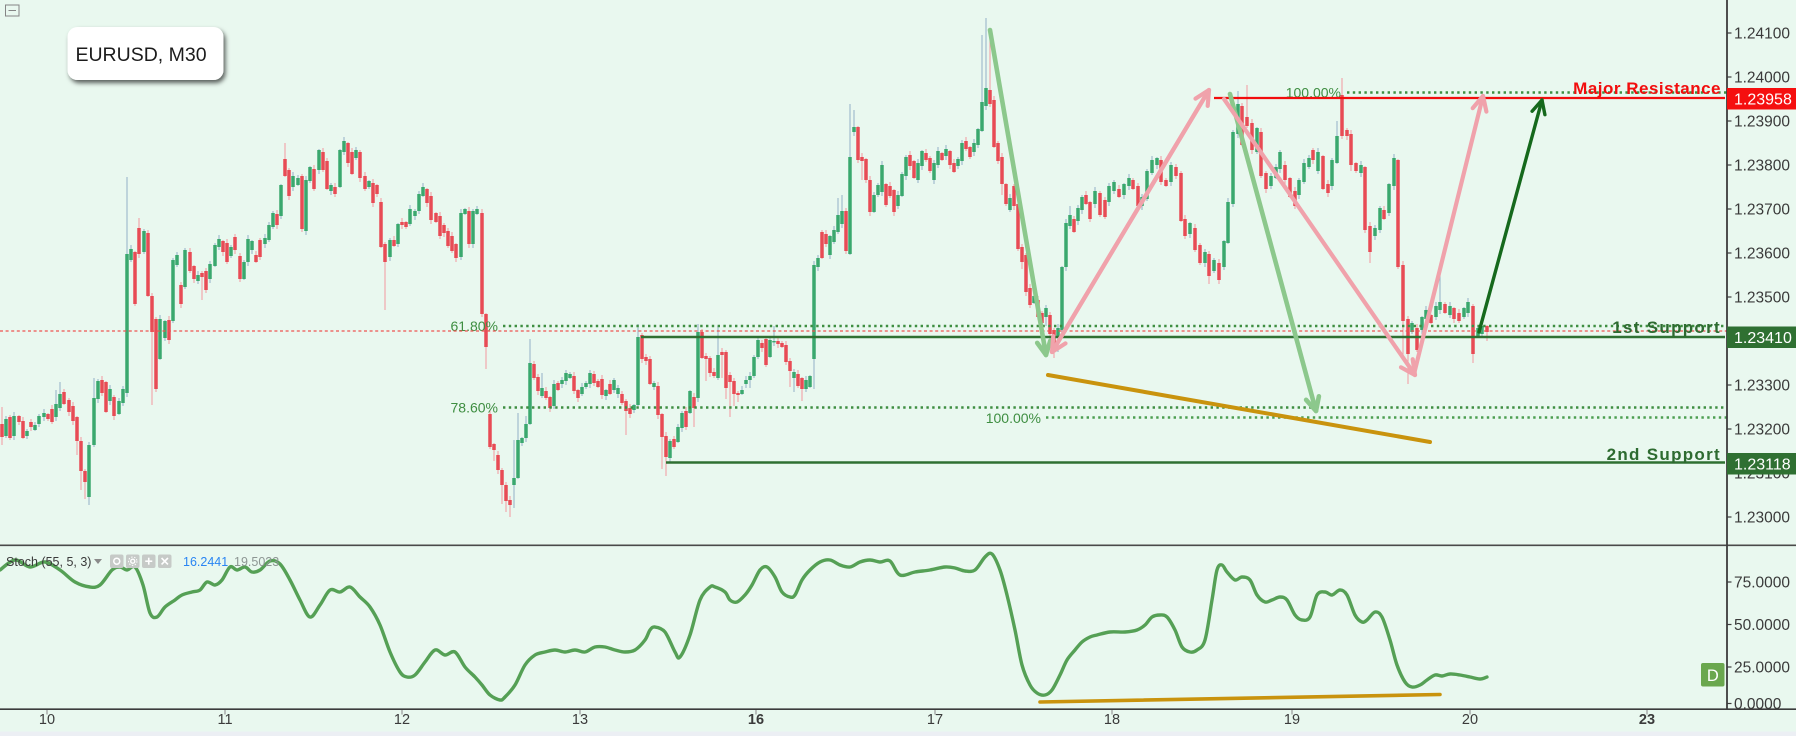 The width and height of the screenshot is (1796, 736). I want to click on svg-text: 16, so click(756, 720).